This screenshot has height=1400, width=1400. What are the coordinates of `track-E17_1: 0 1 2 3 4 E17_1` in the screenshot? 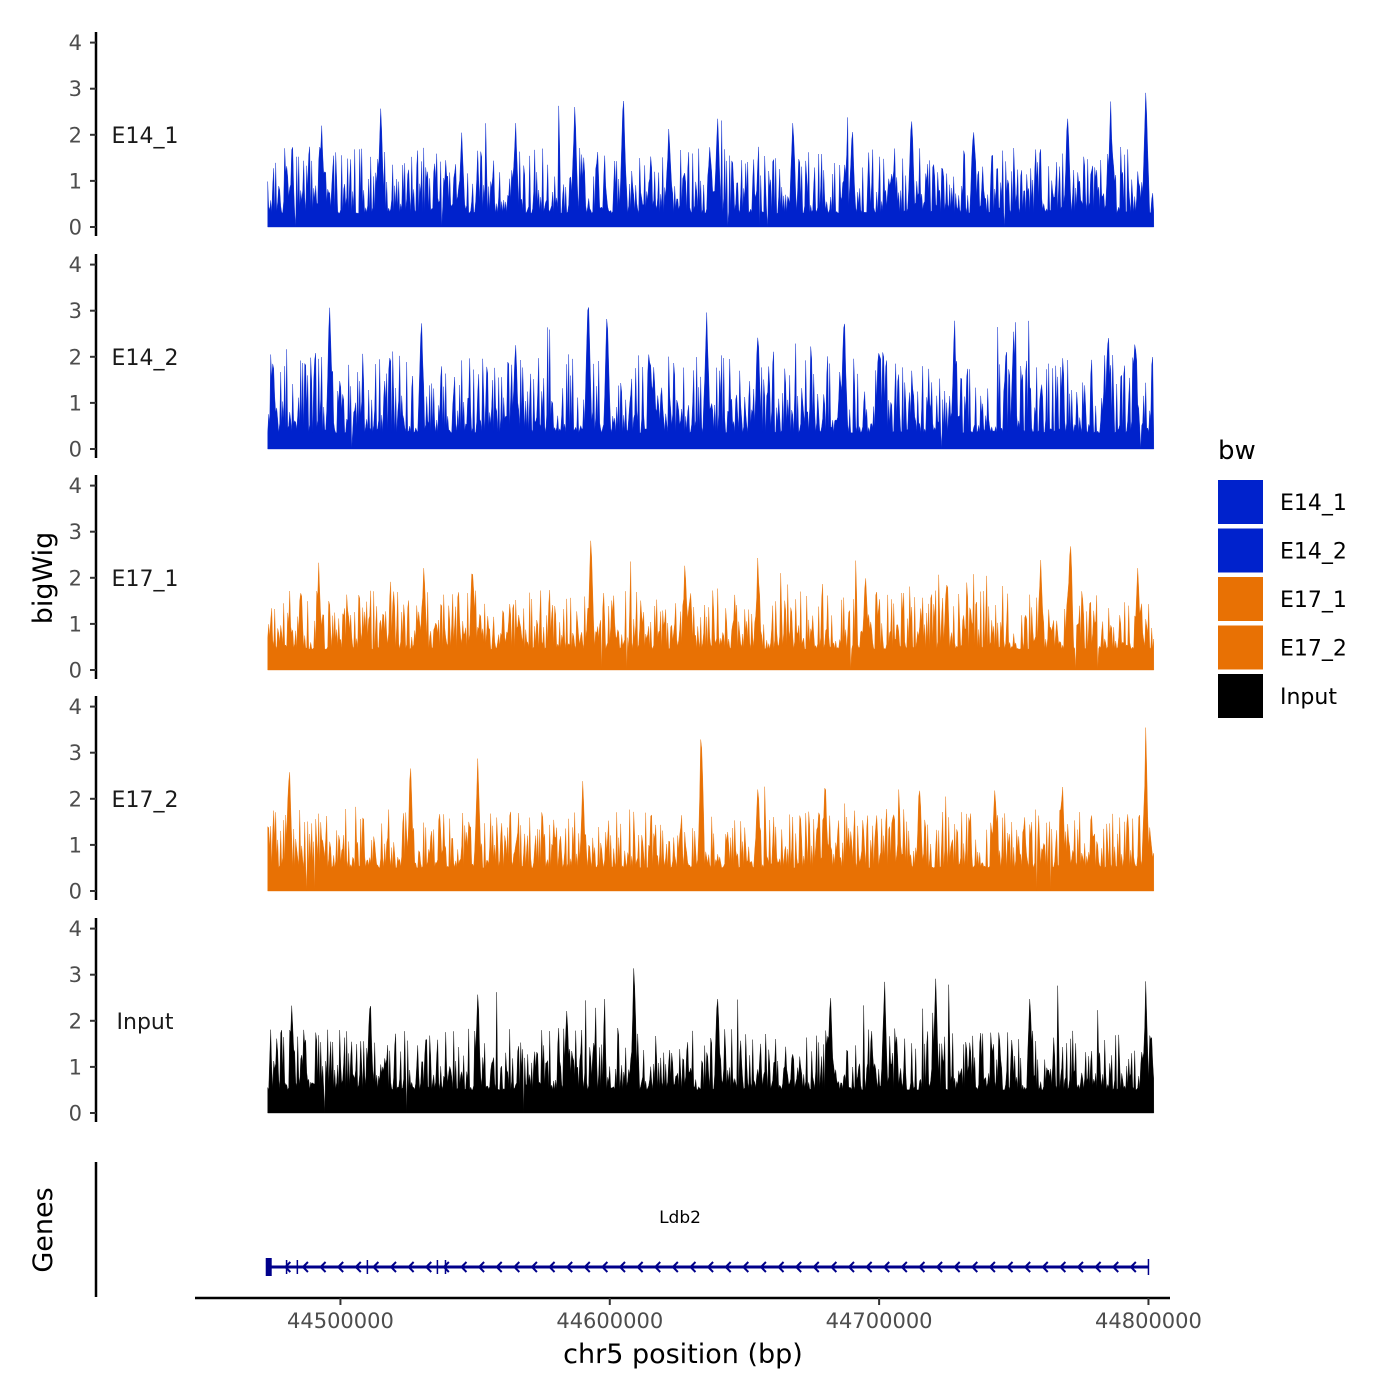 It's located at (612, 578).